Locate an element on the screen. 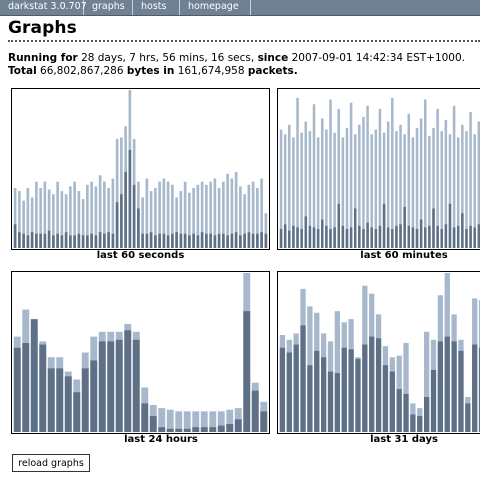  title-divider is located at coordinates (244, 41).